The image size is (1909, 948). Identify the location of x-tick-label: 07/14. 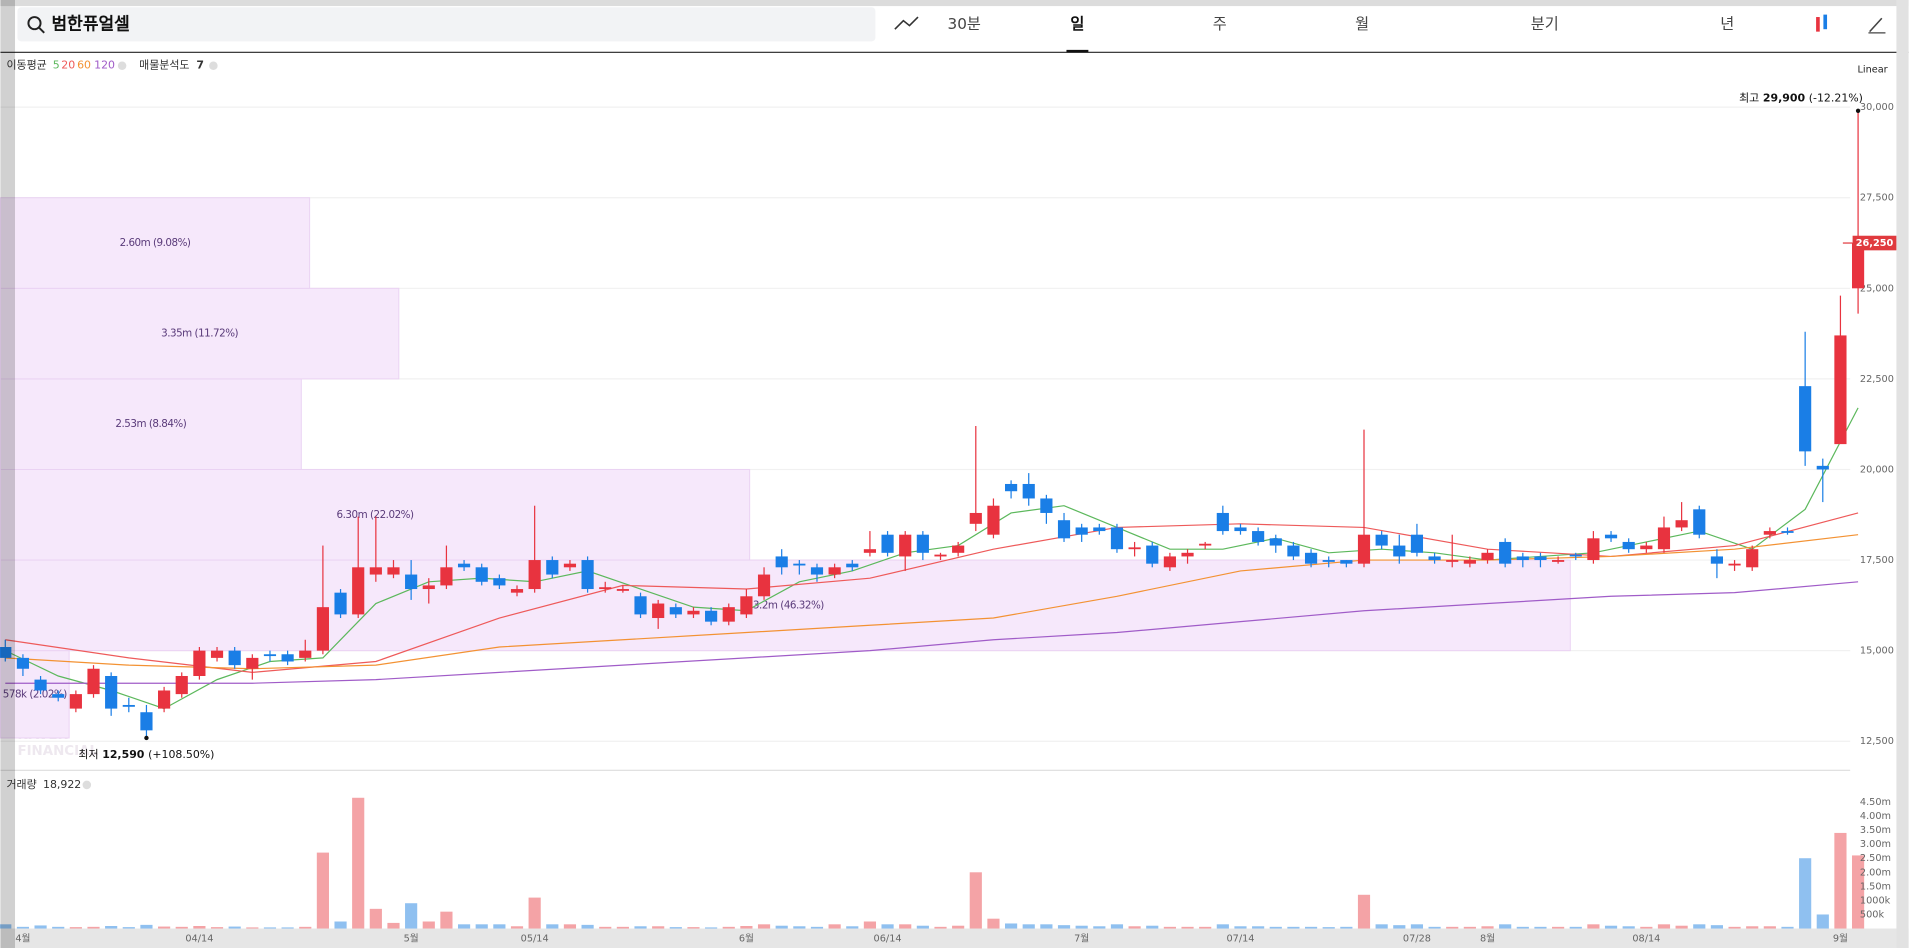
(1240, 938).